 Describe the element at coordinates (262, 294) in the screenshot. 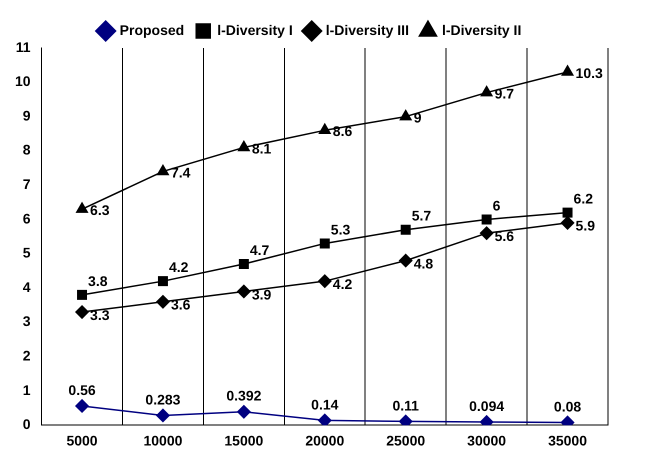

I see `data-label: 3.9` at that location.